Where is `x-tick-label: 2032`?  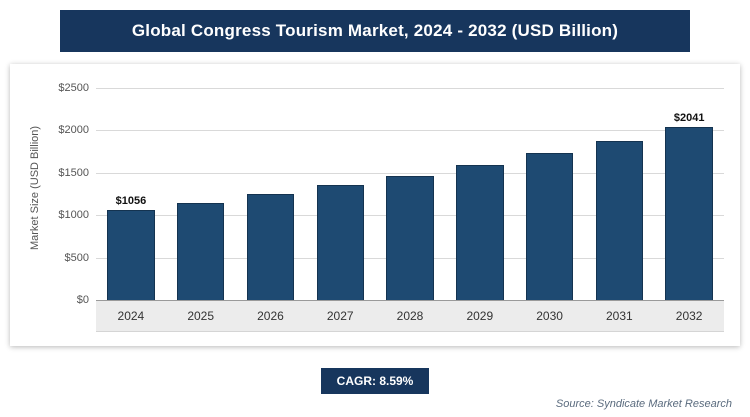
x-tick-label: 2032 is located at coordinates (689, 316).